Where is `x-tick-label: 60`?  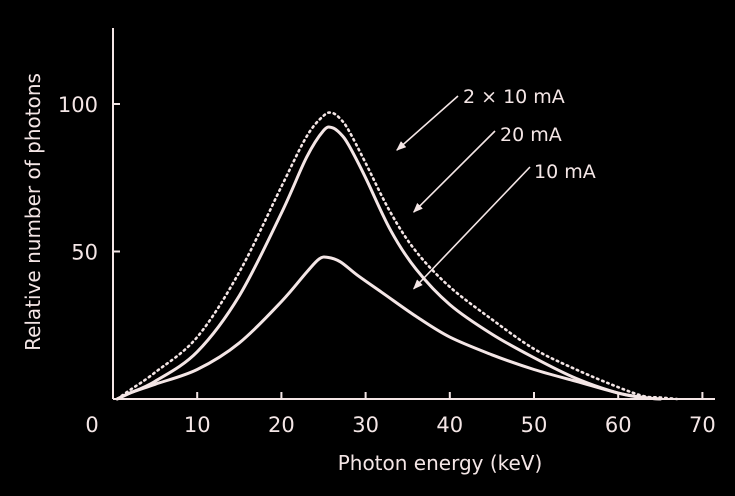 x-tick-label: 60 is located at coordinates (618, 425).